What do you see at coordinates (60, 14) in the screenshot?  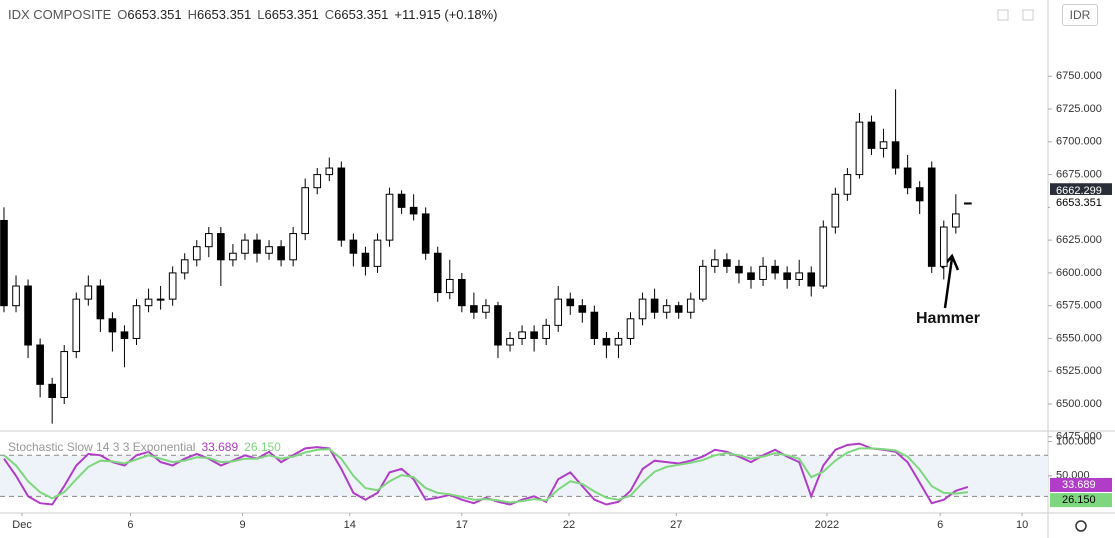 I see `legend-text: IDX COMPOSITE` at bounding box center [60, 14].